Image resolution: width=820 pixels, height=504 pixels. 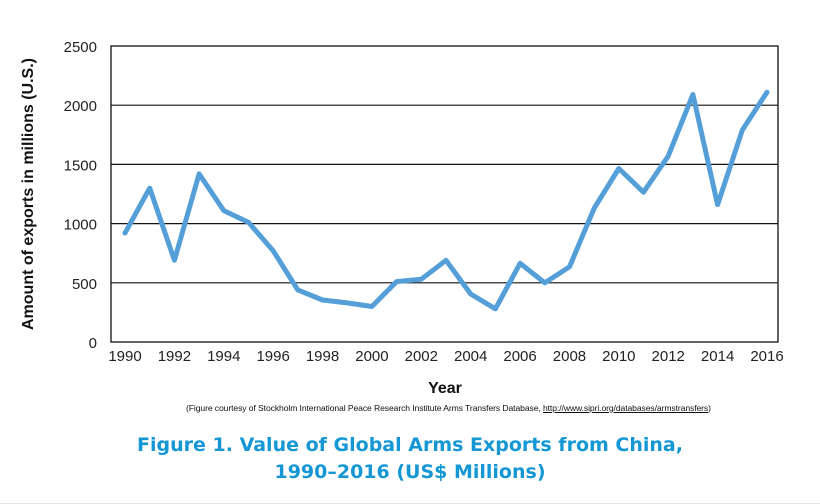 What do you see at coordinates (80, 165) in the screenshot?
I see `y-tick-label: 1500` at bounding box center [80, 165].